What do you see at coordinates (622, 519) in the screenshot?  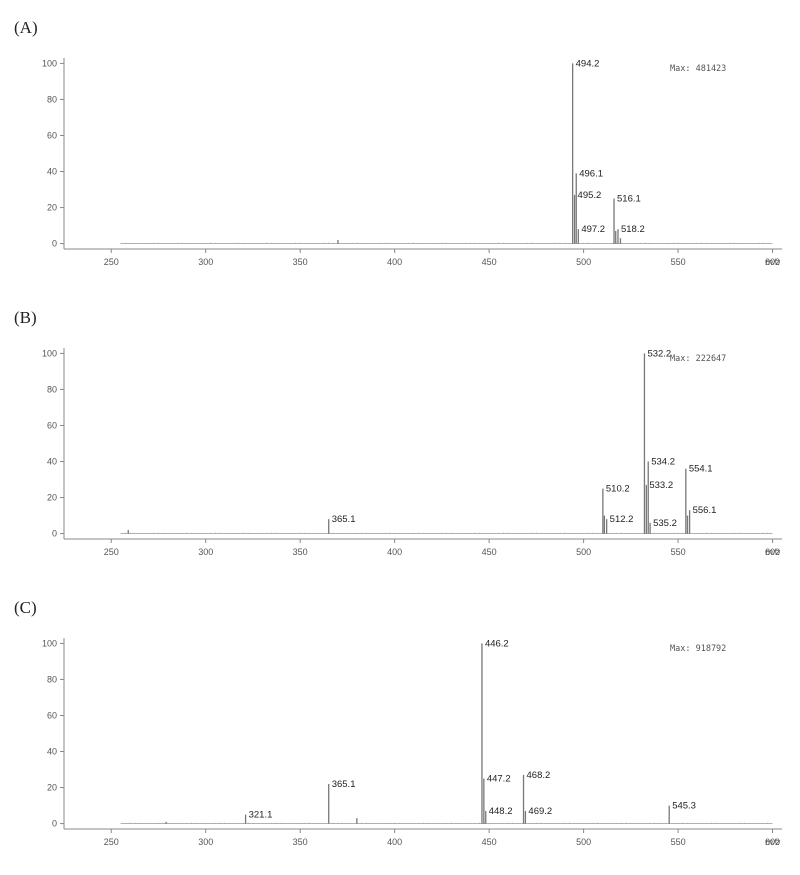 I see `peak-label: 512.2` at bounding box center [622, 519].